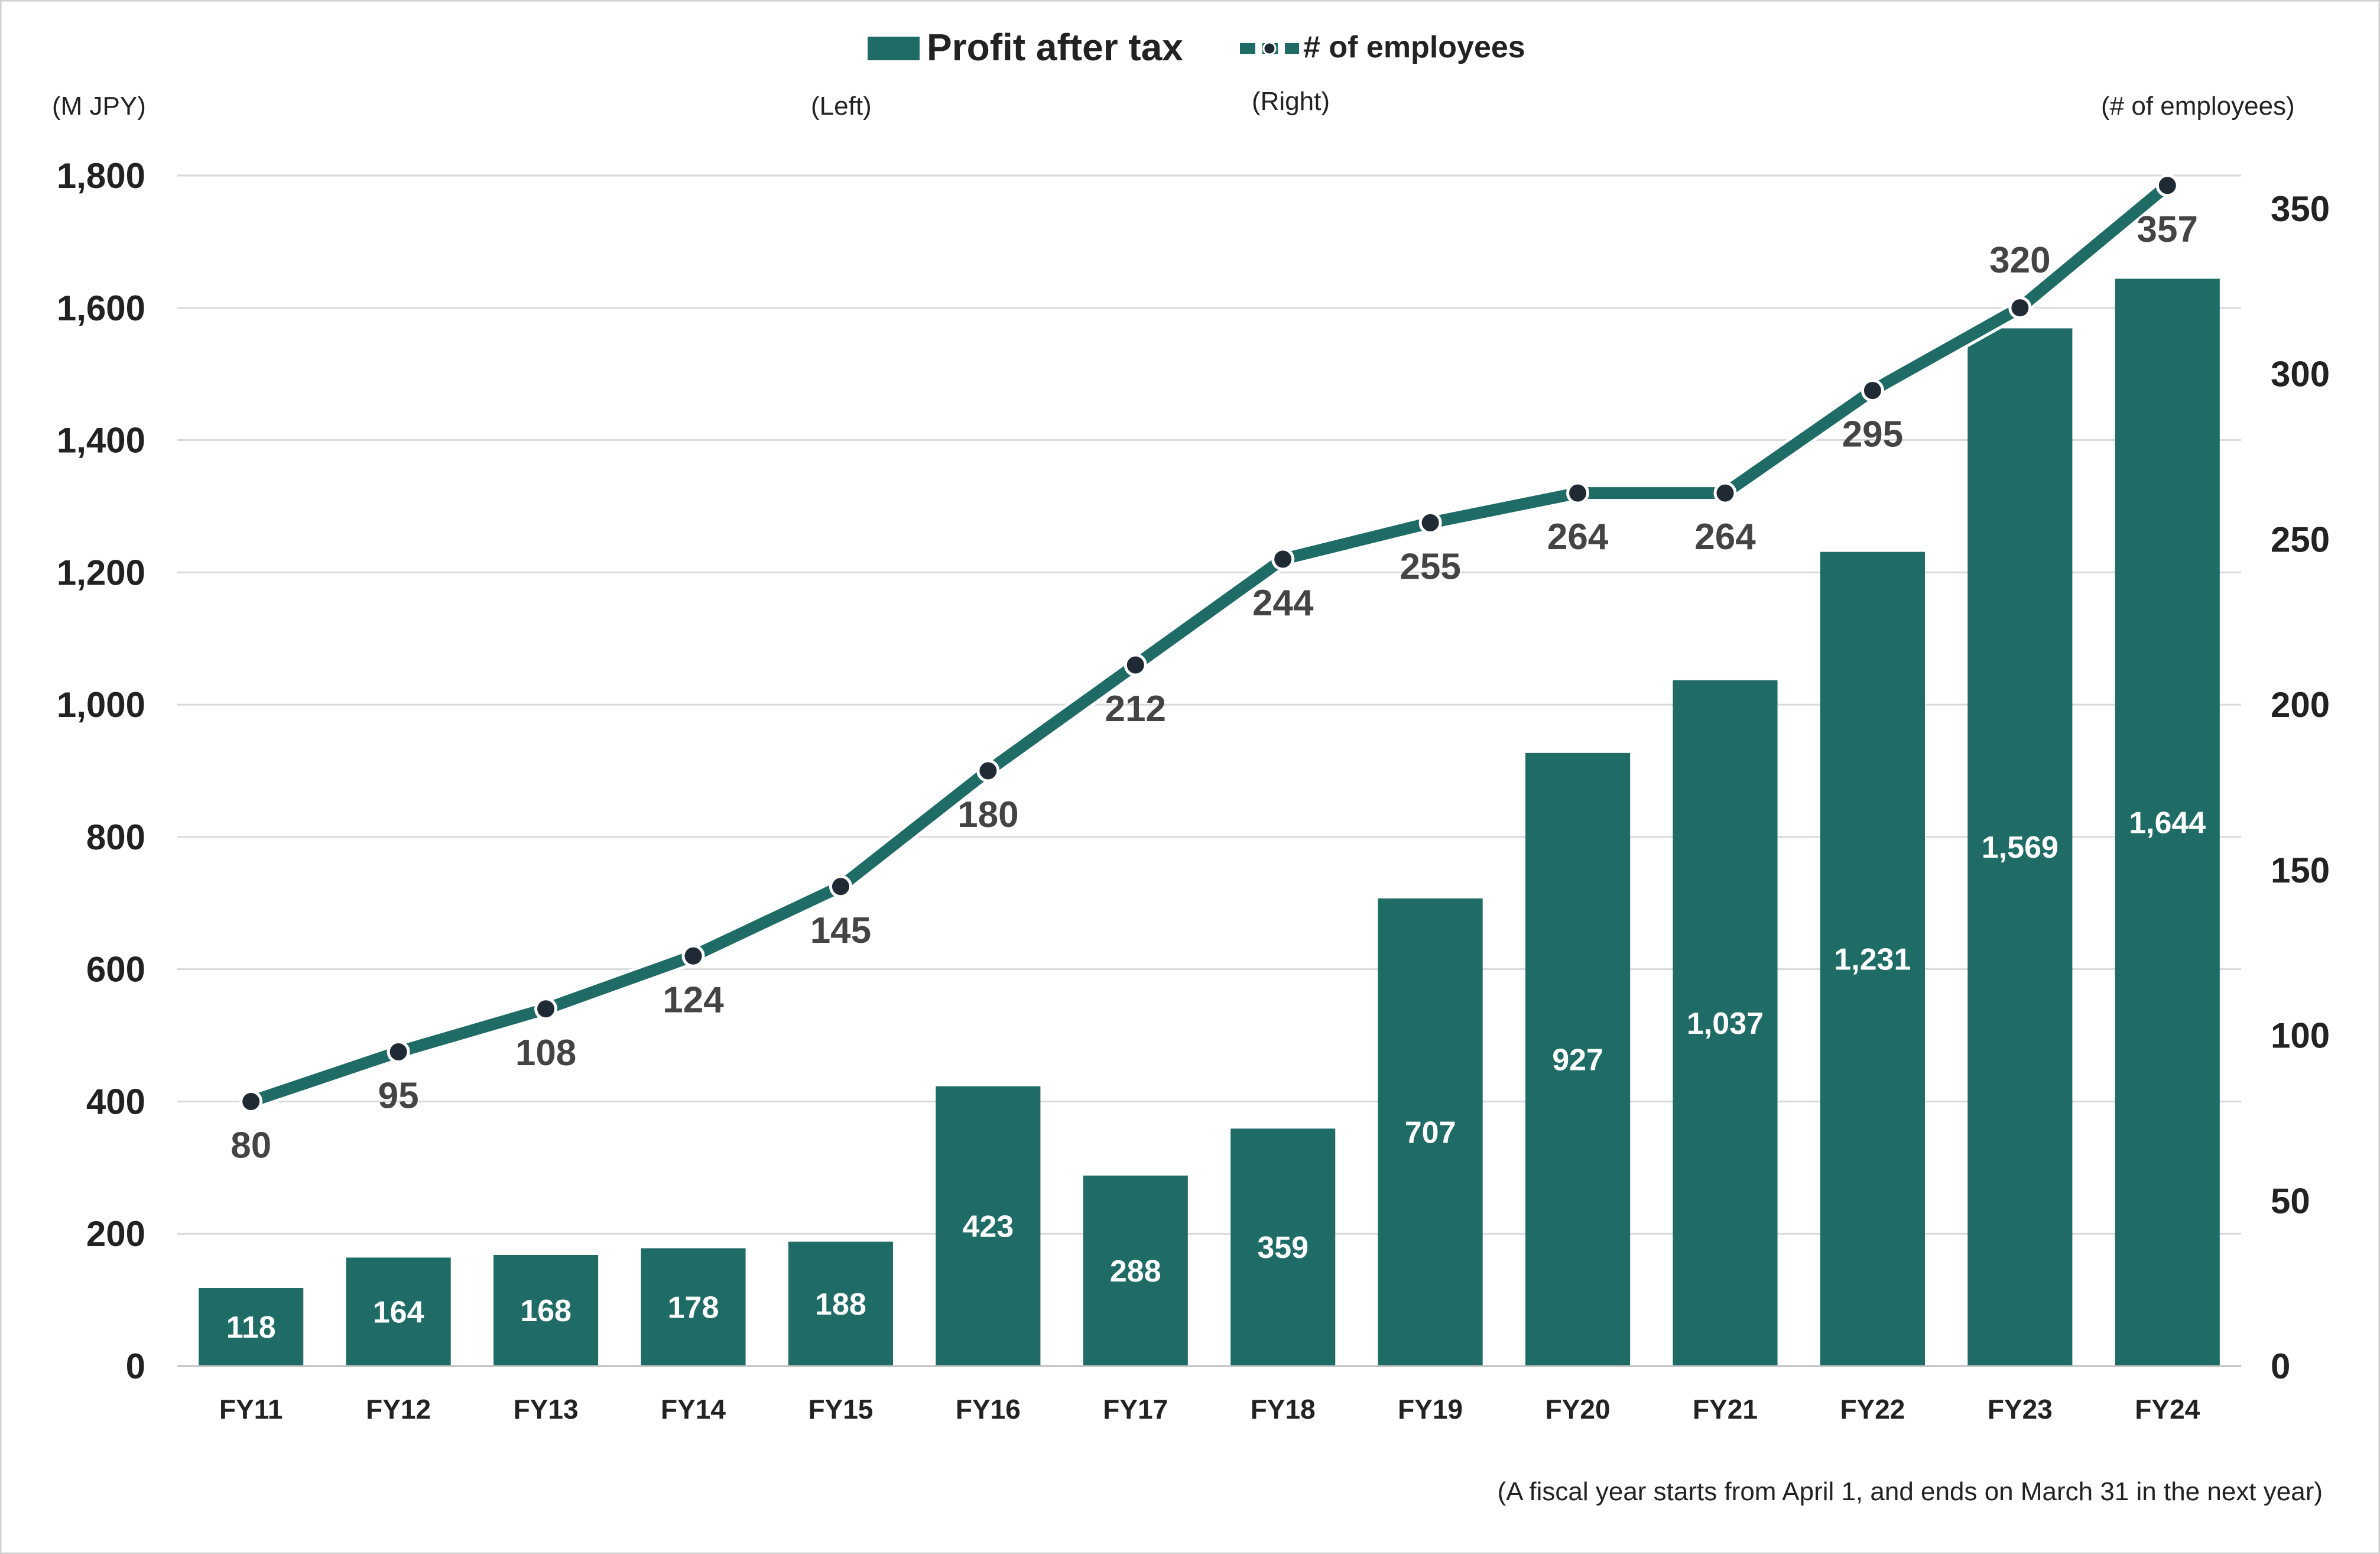  I want to click on x-tick-label: FY17, so click(1135, 1409).